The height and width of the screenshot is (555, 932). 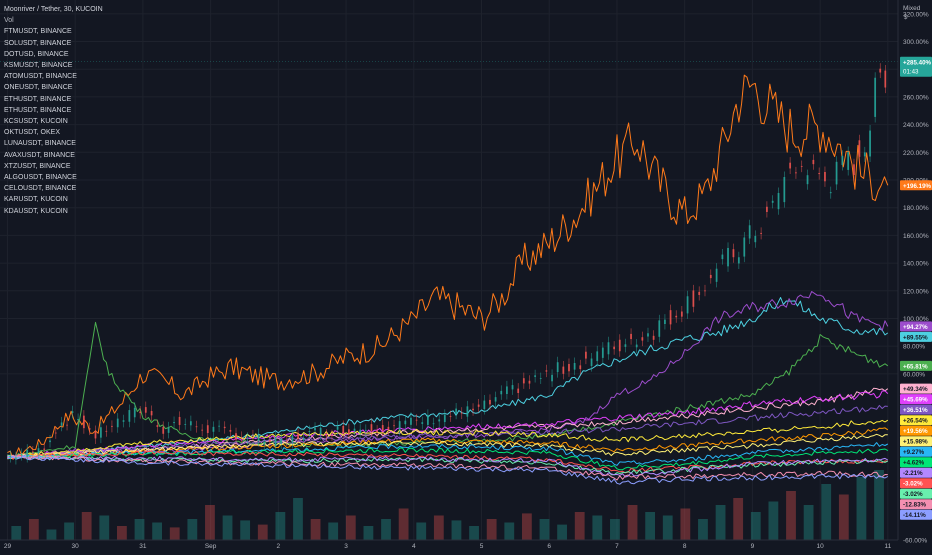 I want to click on series-last-value-label: -2.21%, so click(x=913, y=473).